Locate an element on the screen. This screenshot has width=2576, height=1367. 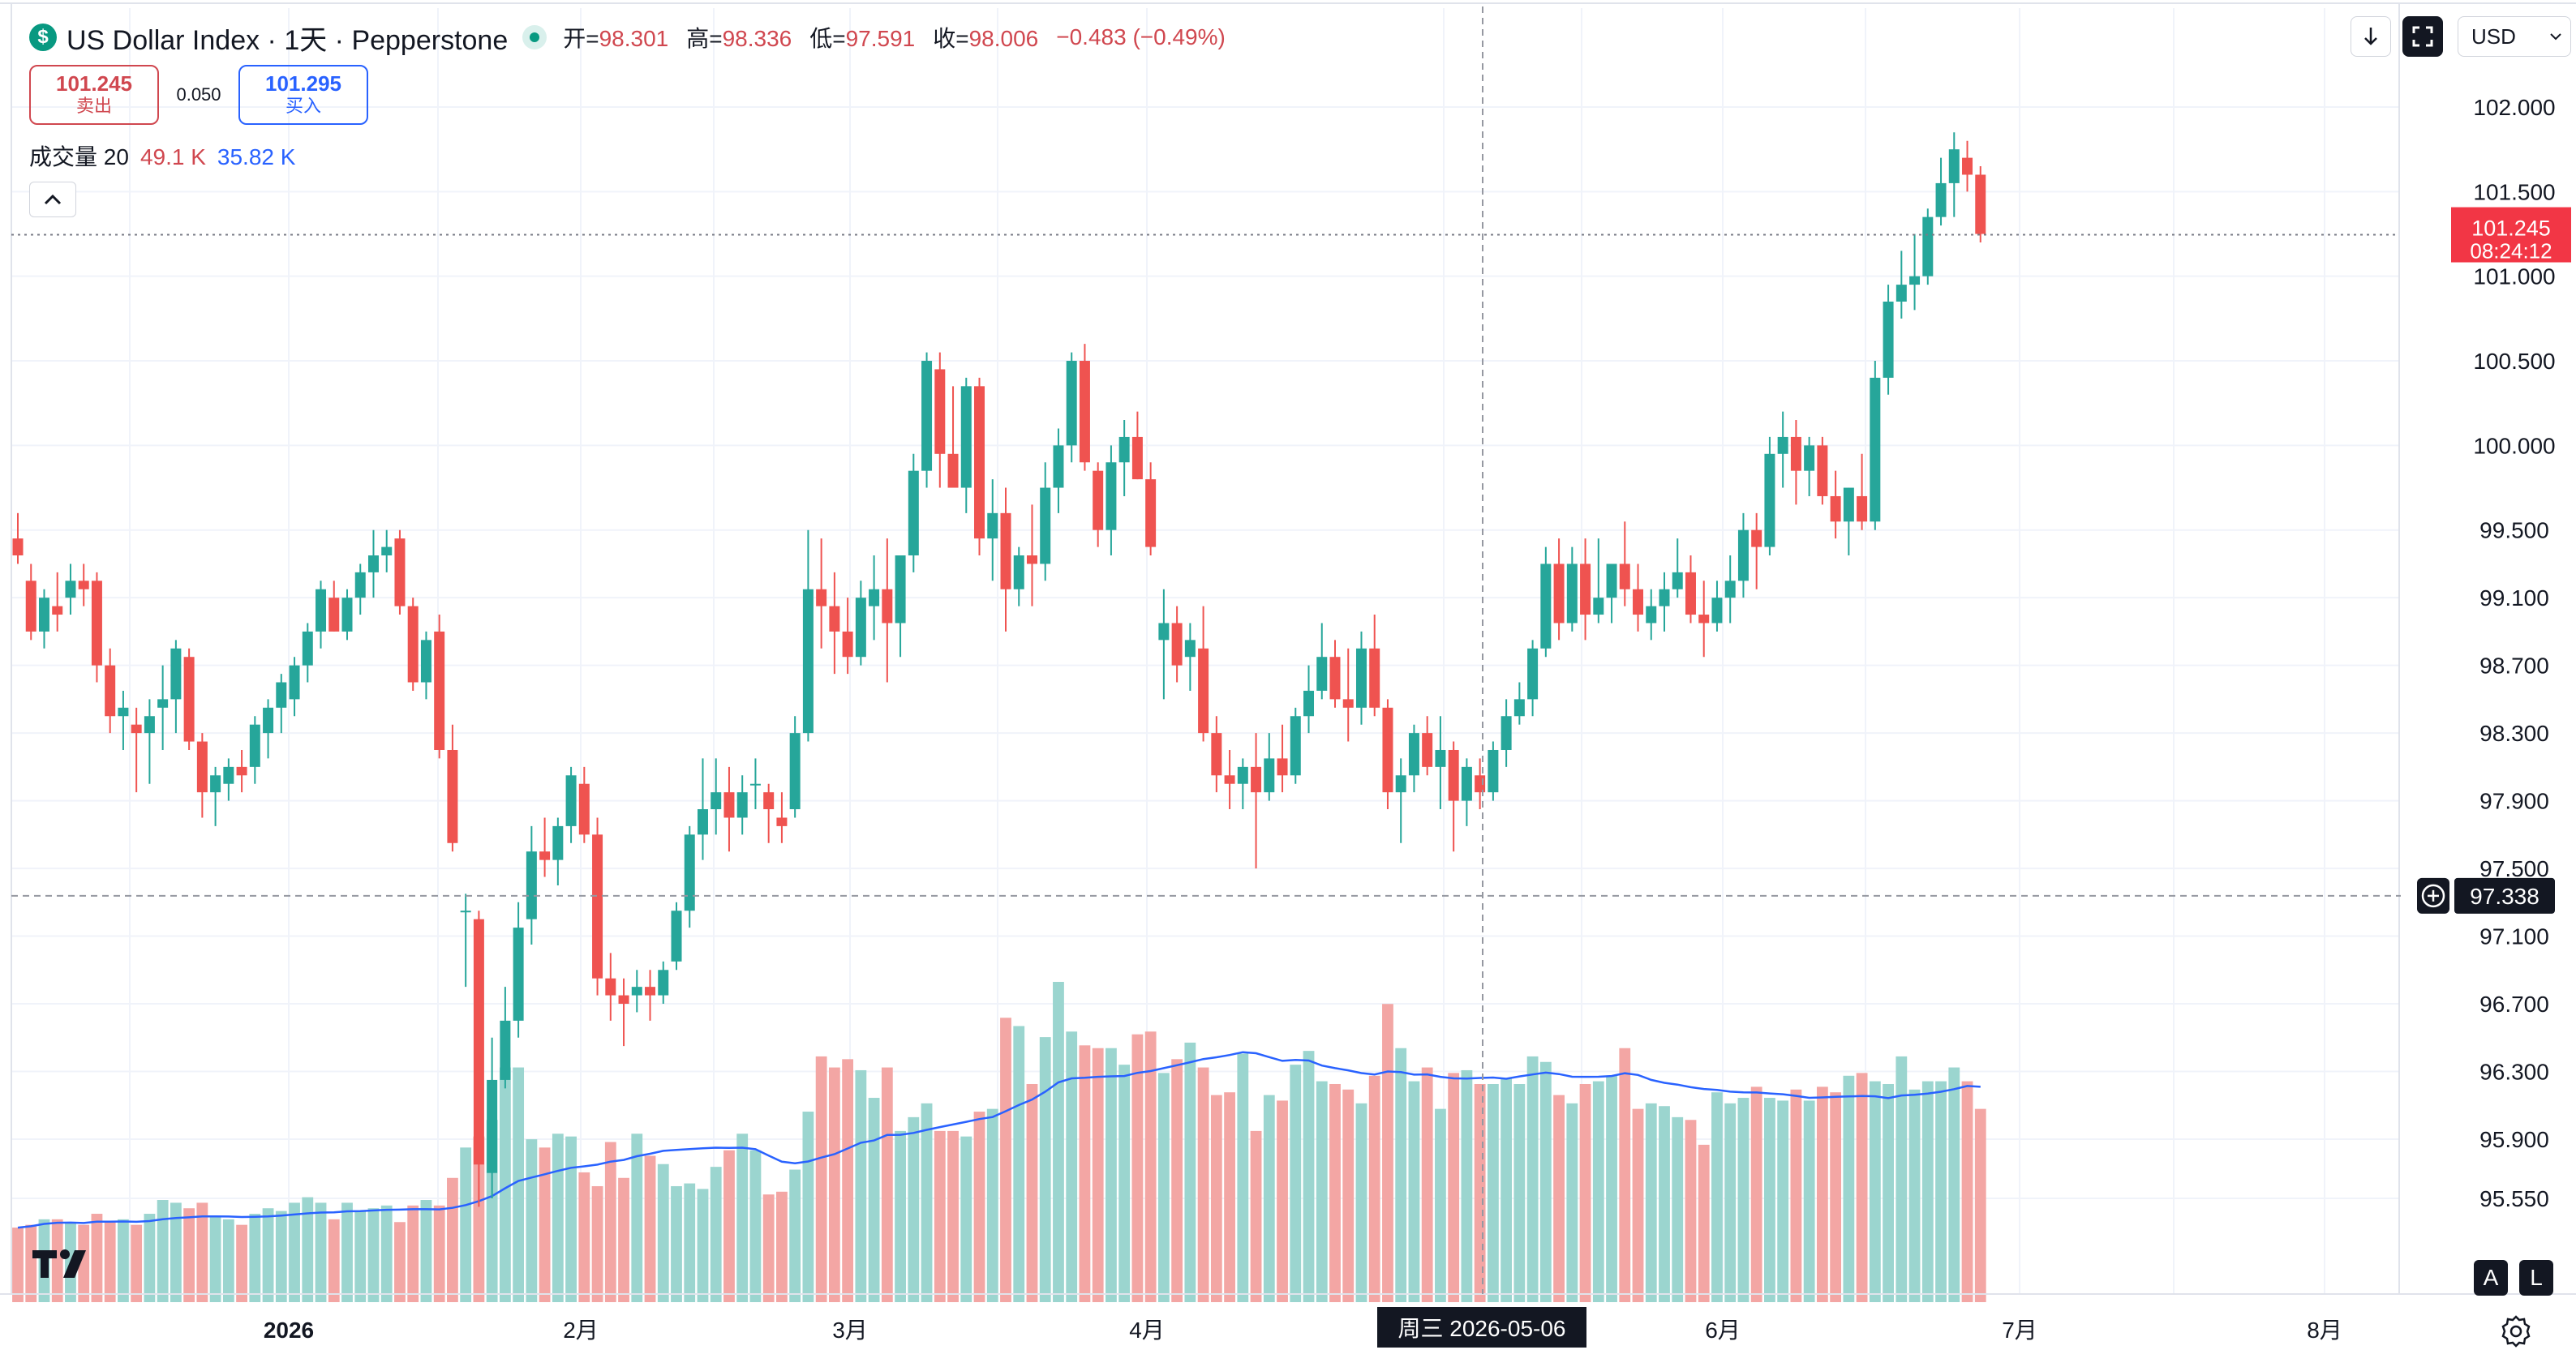
buy-button: 101.295 买入 is located at coordinates (303, 95).